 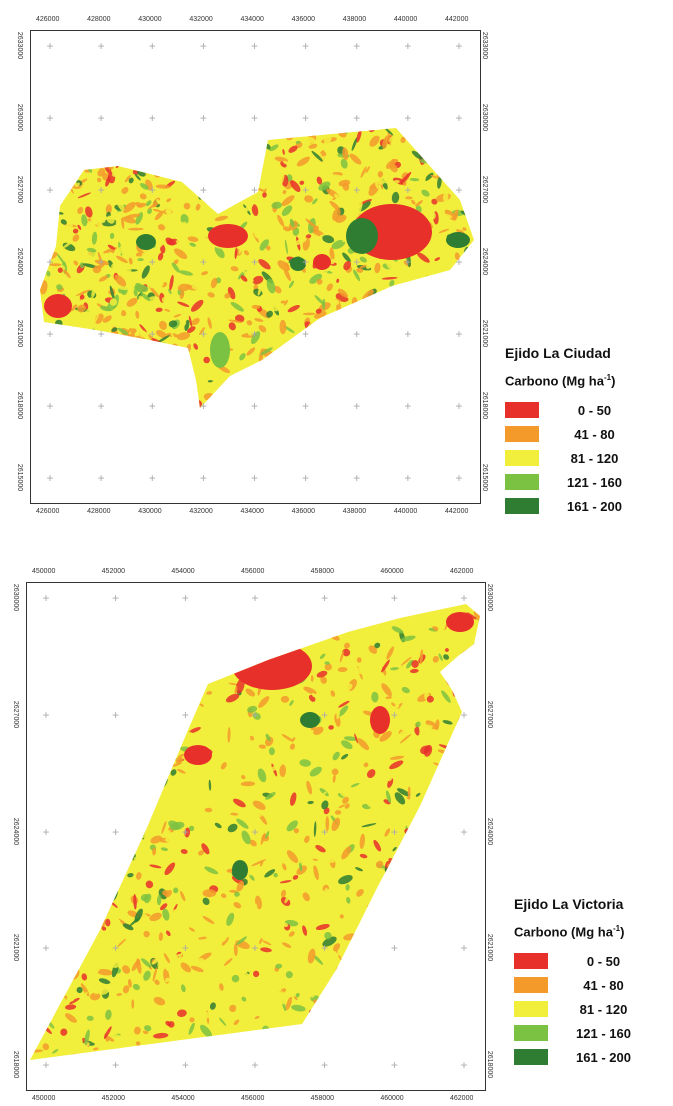 What do you see at coordinates (558, 353) in the screenshot?
I see `legend-title: Ejido La Ciudad` at bounding box center [558, 353].